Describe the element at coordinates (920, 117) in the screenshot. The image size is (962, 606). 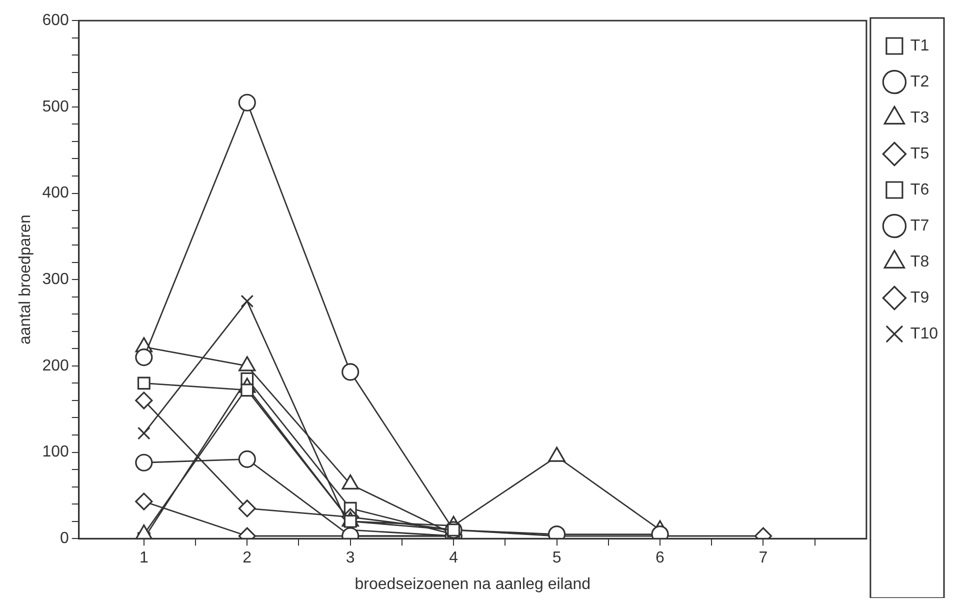
I see `legend-label: T3` at that location.